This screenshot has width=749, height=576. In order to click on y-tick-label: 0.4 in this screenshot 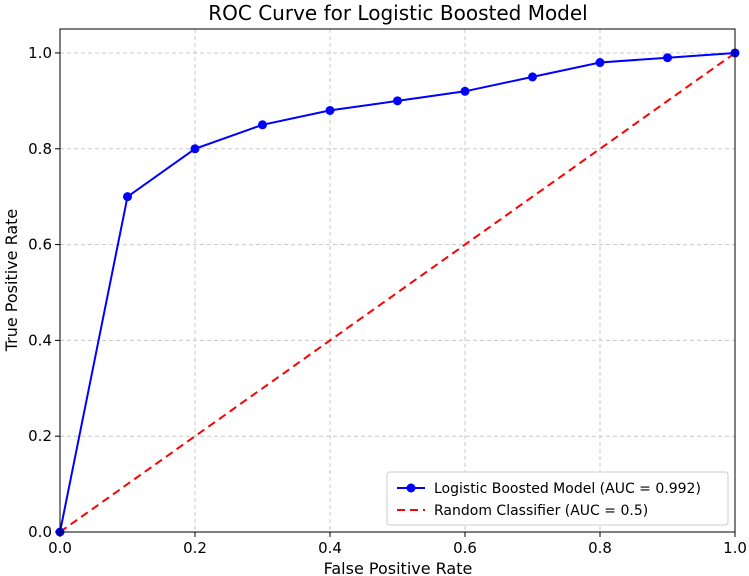, I will do `click(40, 340)`.